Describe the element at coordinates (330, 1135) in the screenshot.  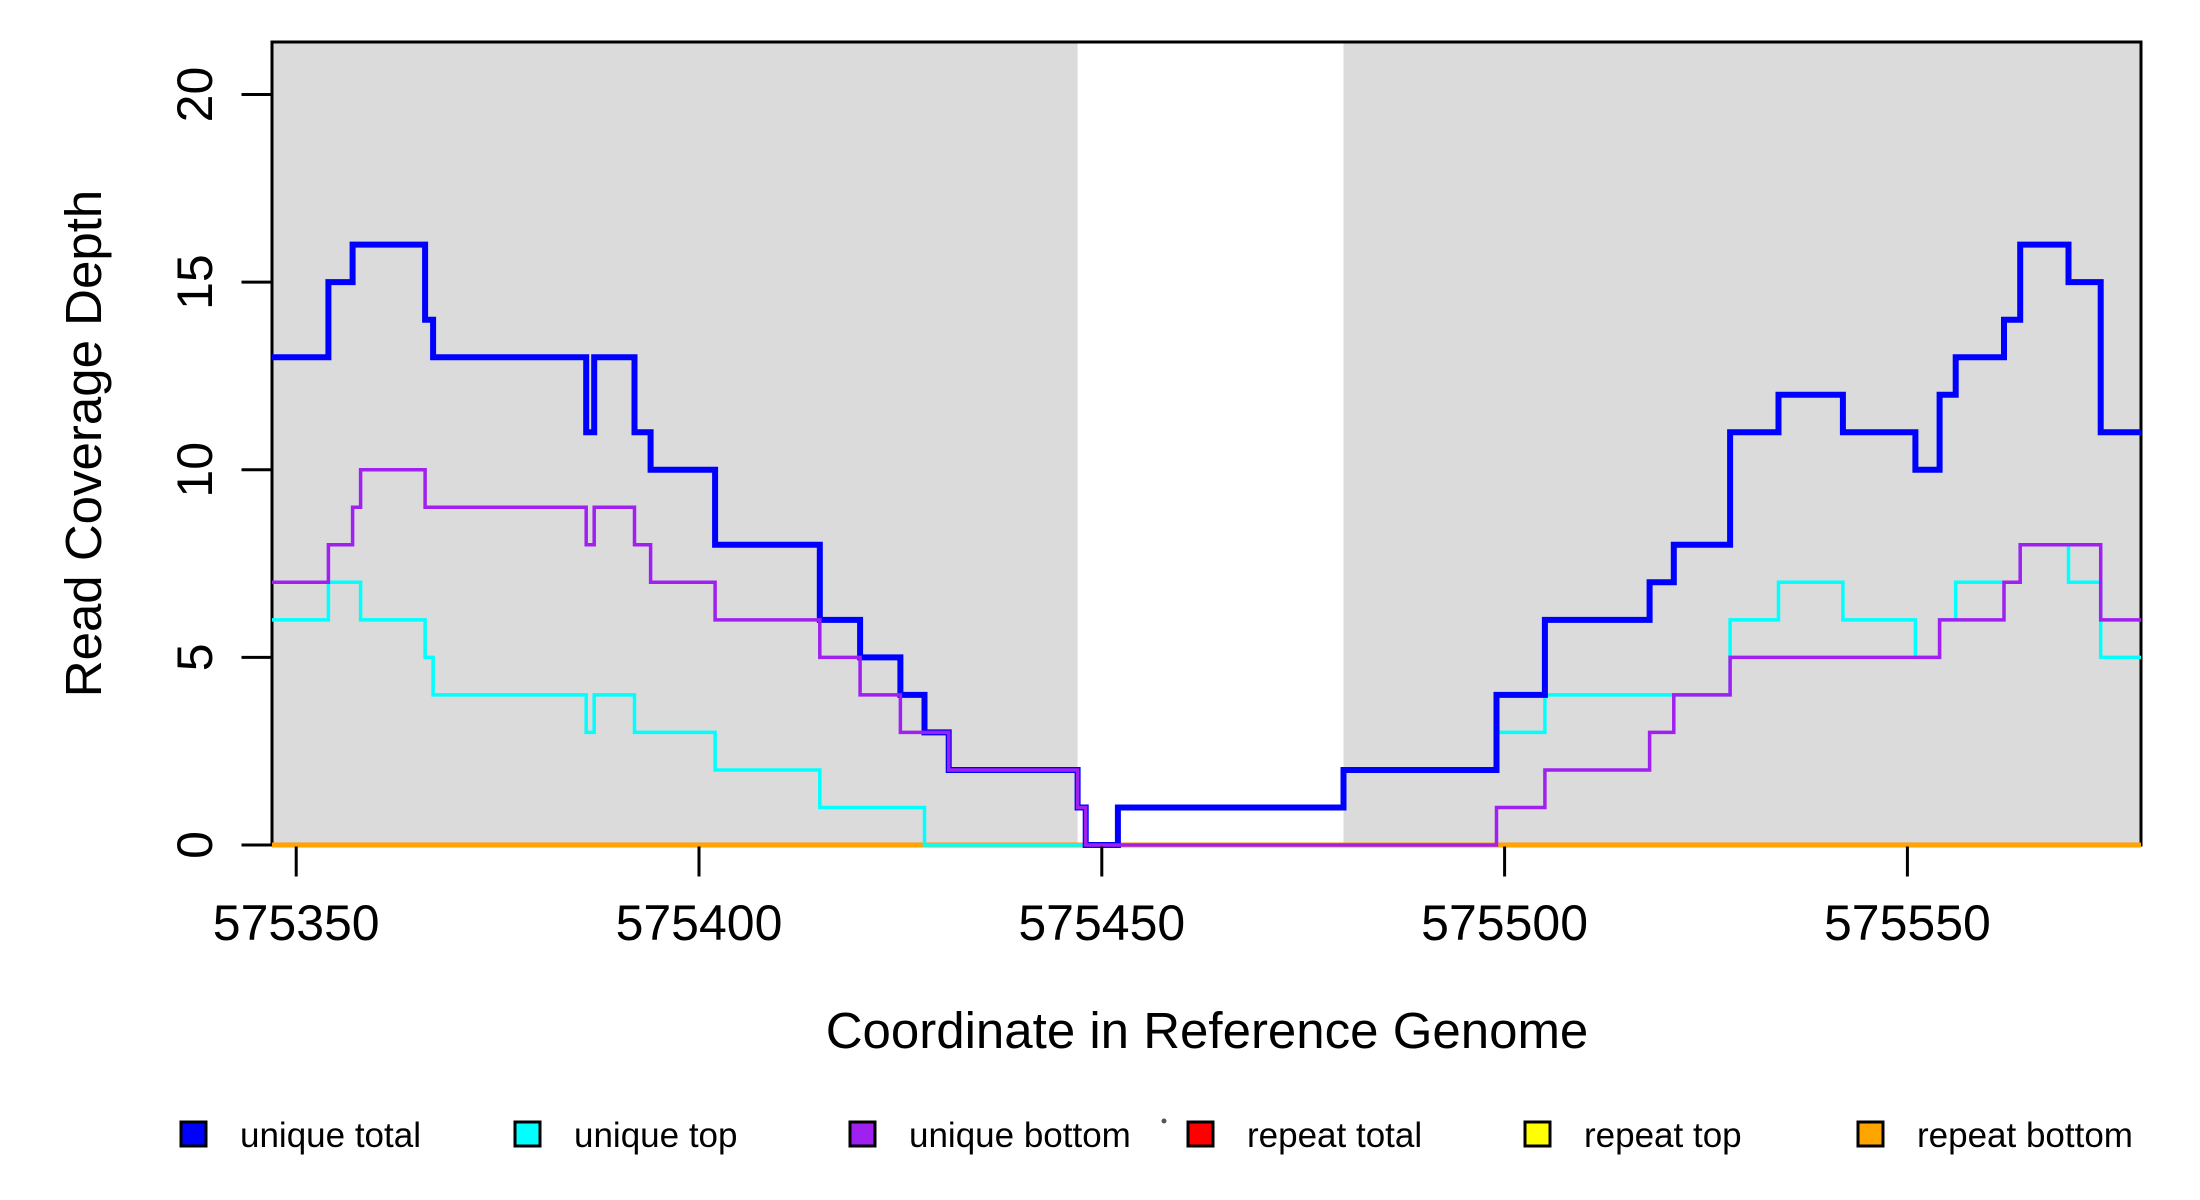
I see `legend-label-unique-total: unique total` at that location.